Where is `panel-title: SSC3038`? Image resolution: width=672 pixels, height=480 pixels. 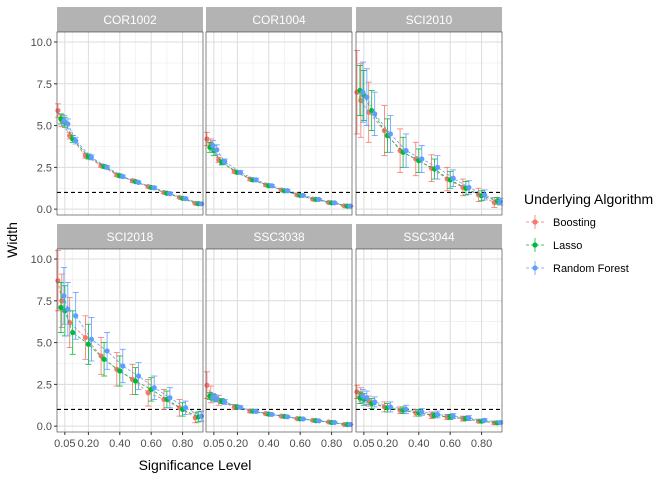 panel-title: SSC3038 is located at coordinates (279, 237).